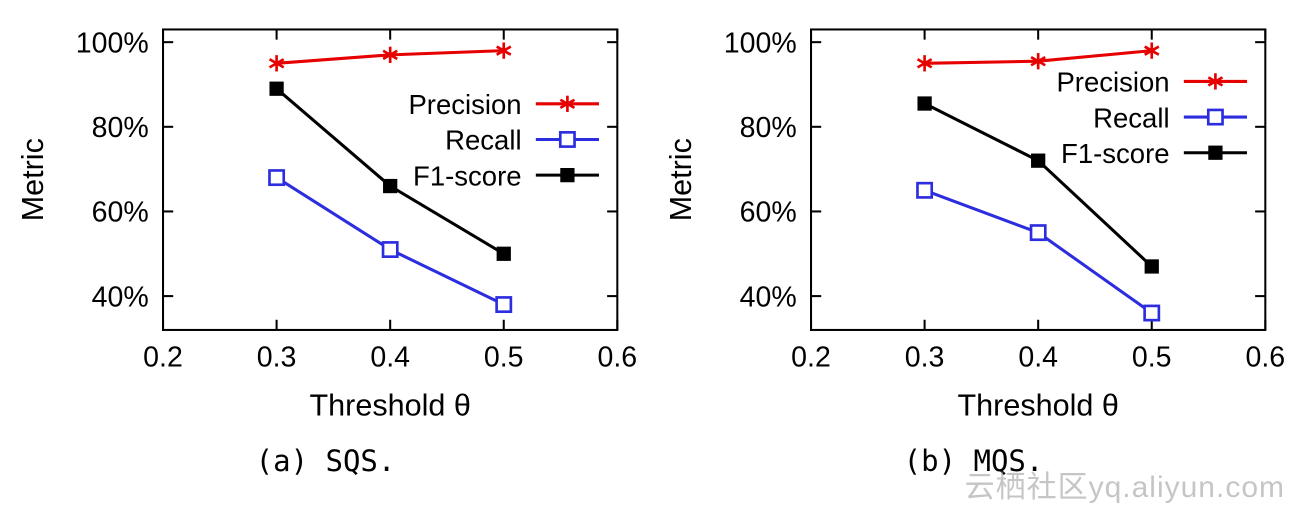  I want to click on caption-mqs: (b) MQS., so click(973, 461).